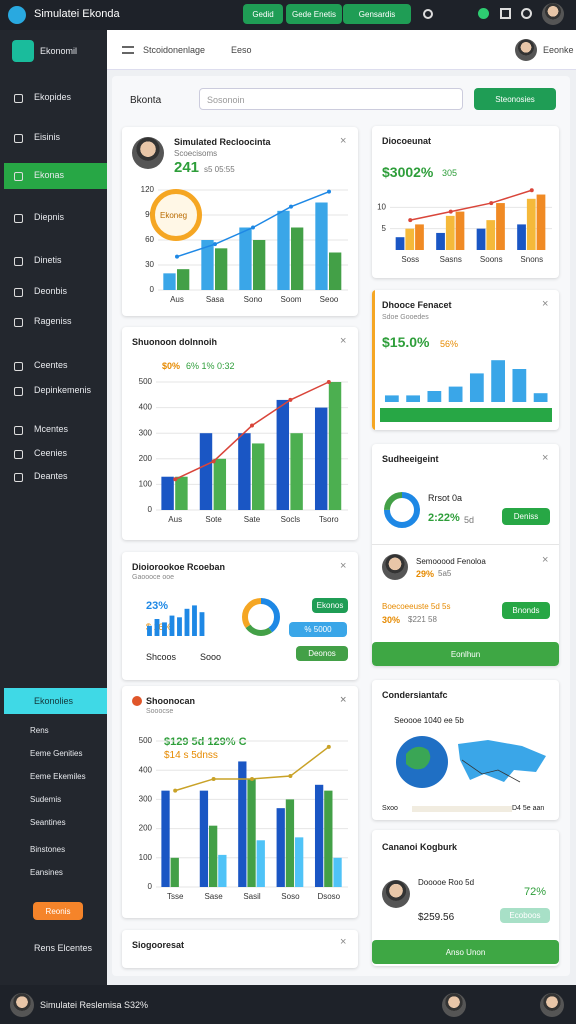 This screenshot has height=1024, width=576. I want to click on sidebar-item: Rens Elcentes, so click(63, 948).